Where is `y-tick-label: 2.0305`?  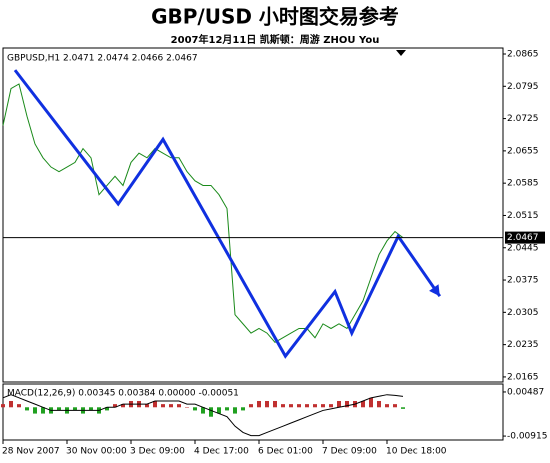
y-tick-label: 2.0305 is located at coordinates (523, 313).